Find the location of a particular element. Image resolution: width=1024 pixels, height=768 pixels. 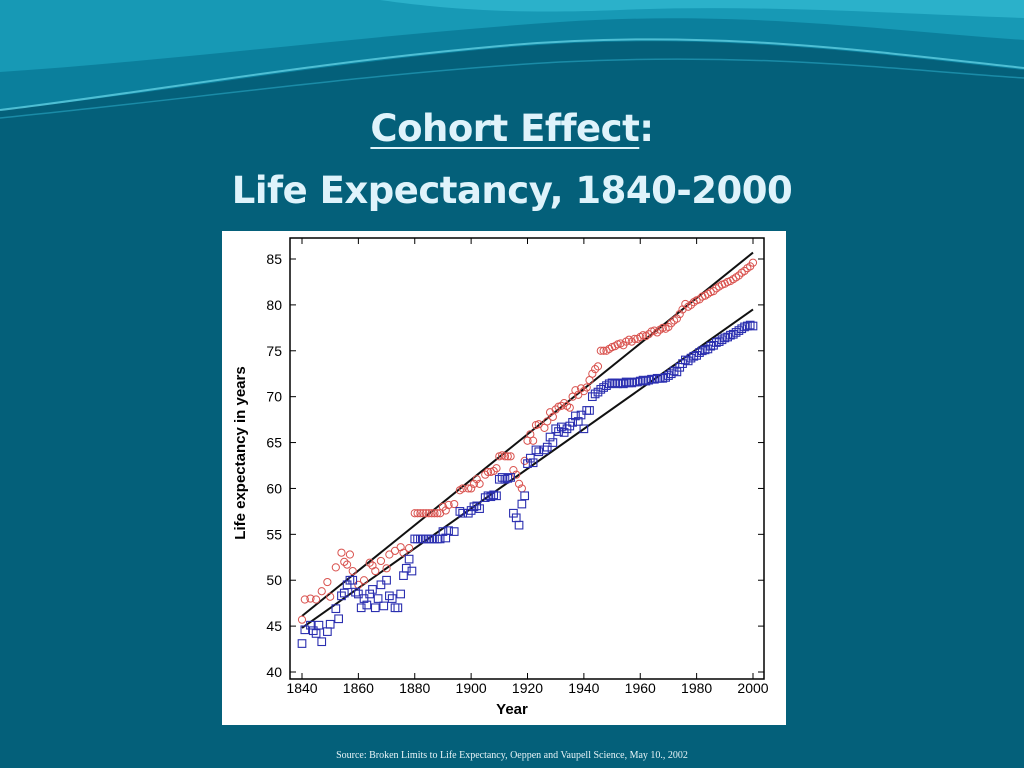

y-tick-label: 40 is located at coordinates (274, 672).